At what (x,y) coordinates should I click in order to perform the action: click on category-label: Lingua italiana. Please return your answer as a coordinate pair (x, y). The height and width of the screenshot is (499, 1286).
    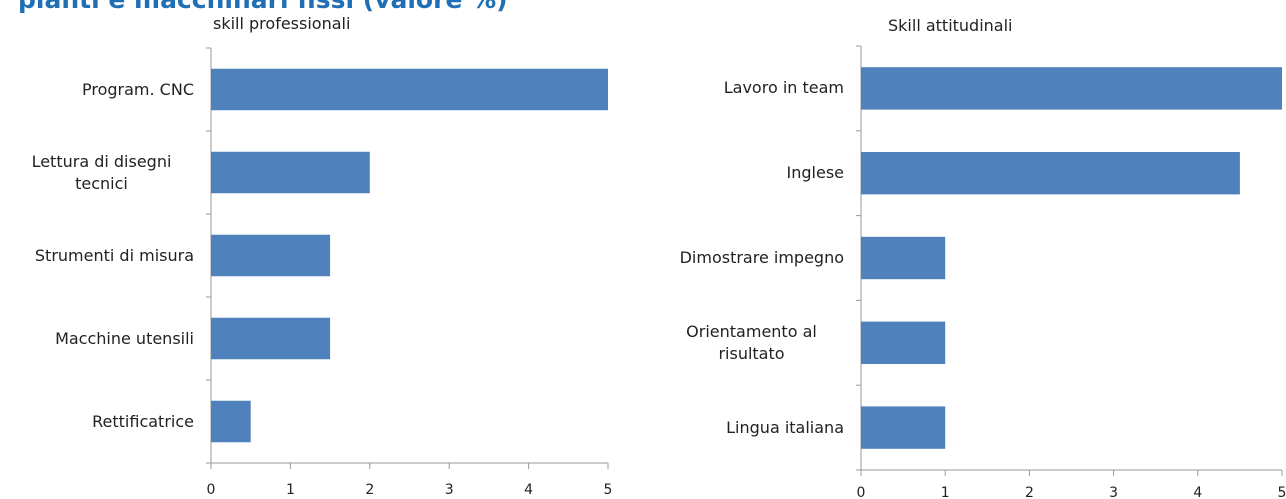
    Looking at the image, I should click on (785, 427).